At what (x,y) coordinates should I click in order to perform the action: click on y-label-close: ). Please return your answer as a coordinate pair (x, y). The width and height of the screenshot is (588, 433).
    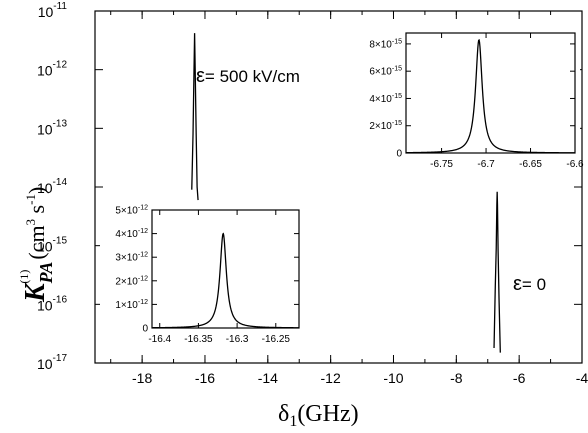
    Looking at the image, I should click on (36, 190).